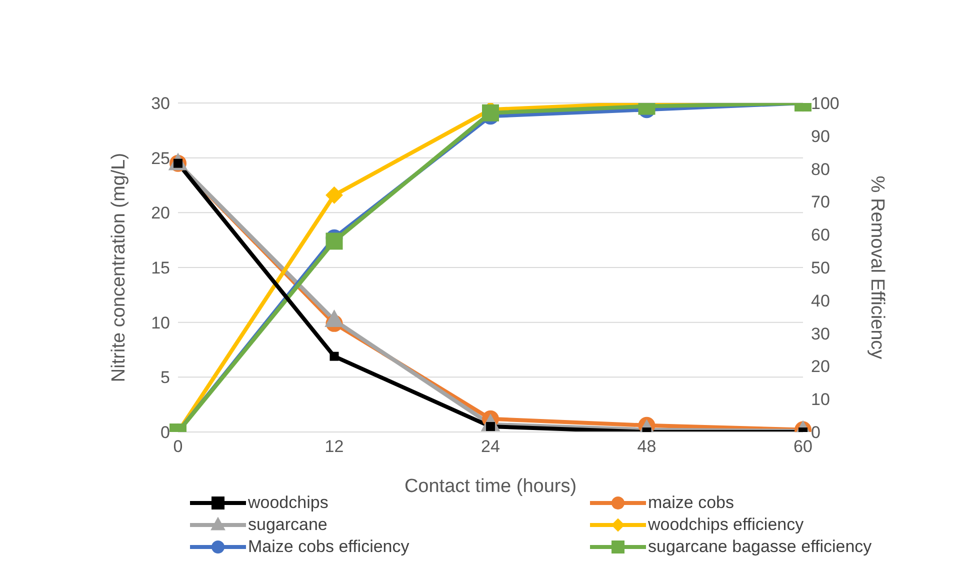  I want to click on y2-tick-label: 80, so click(820, 169).